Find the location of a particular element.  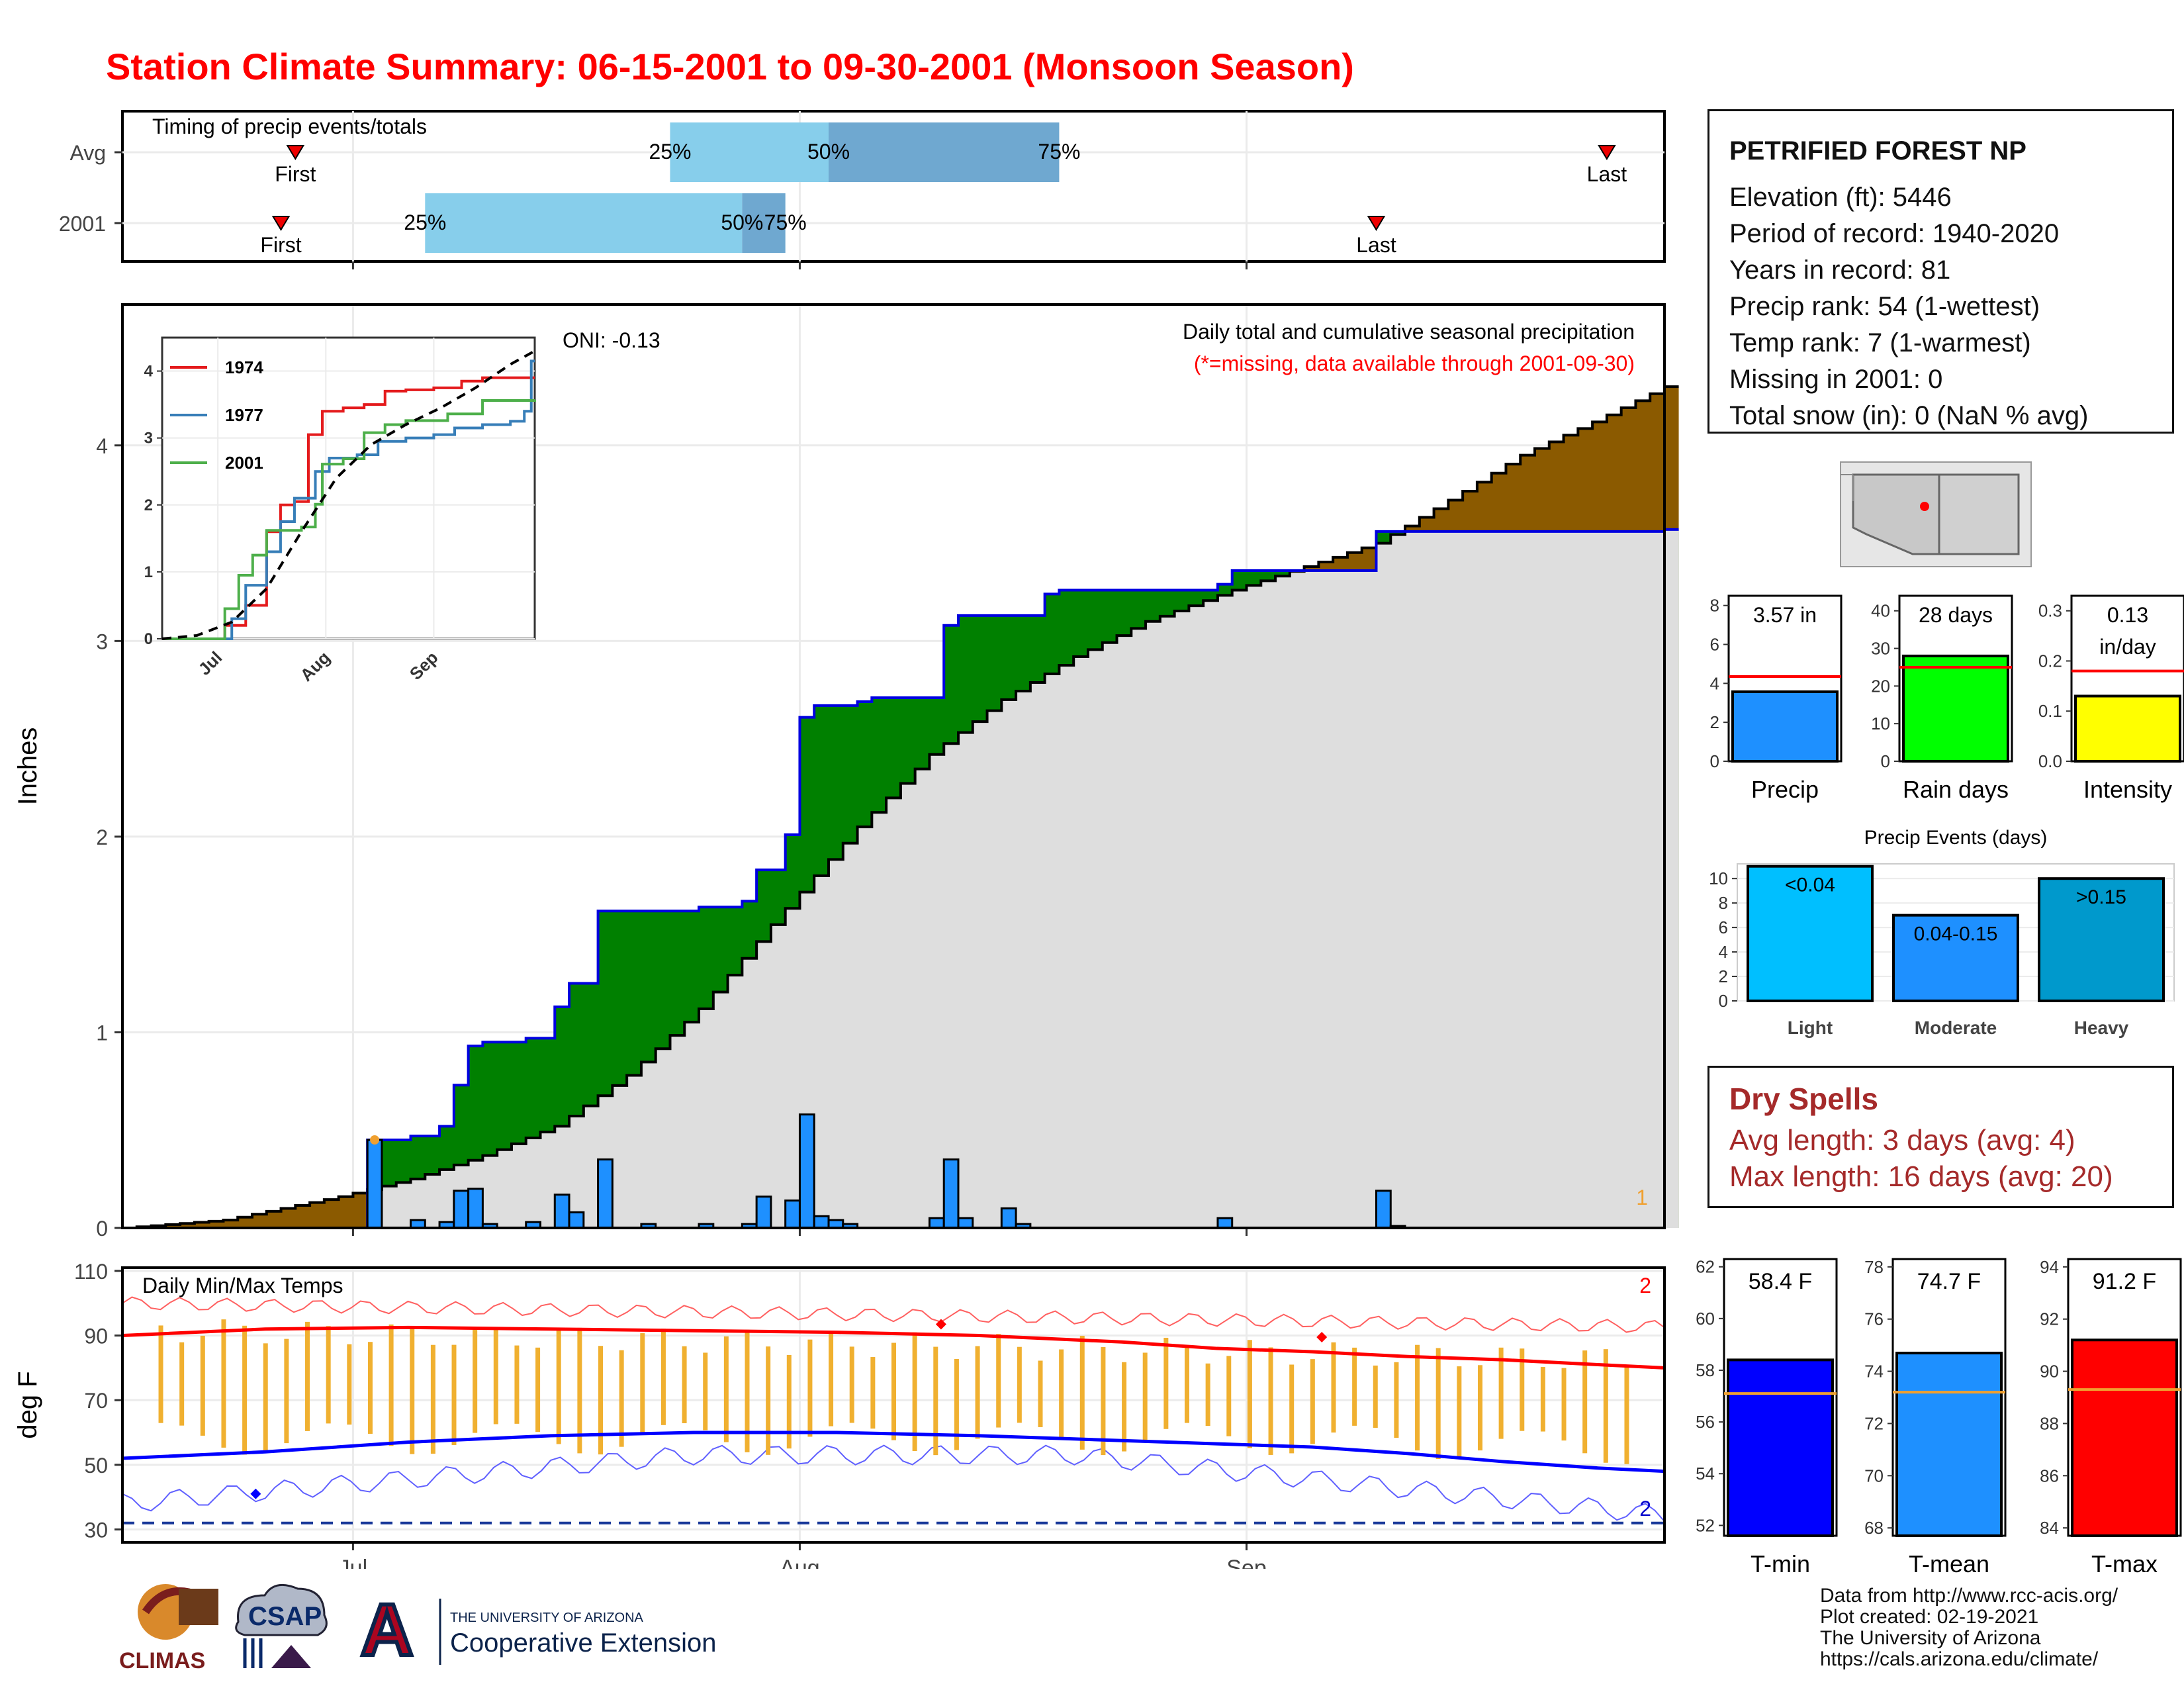

tempbar-ytick-label: 86 is located at coordinates (2049, 1475).